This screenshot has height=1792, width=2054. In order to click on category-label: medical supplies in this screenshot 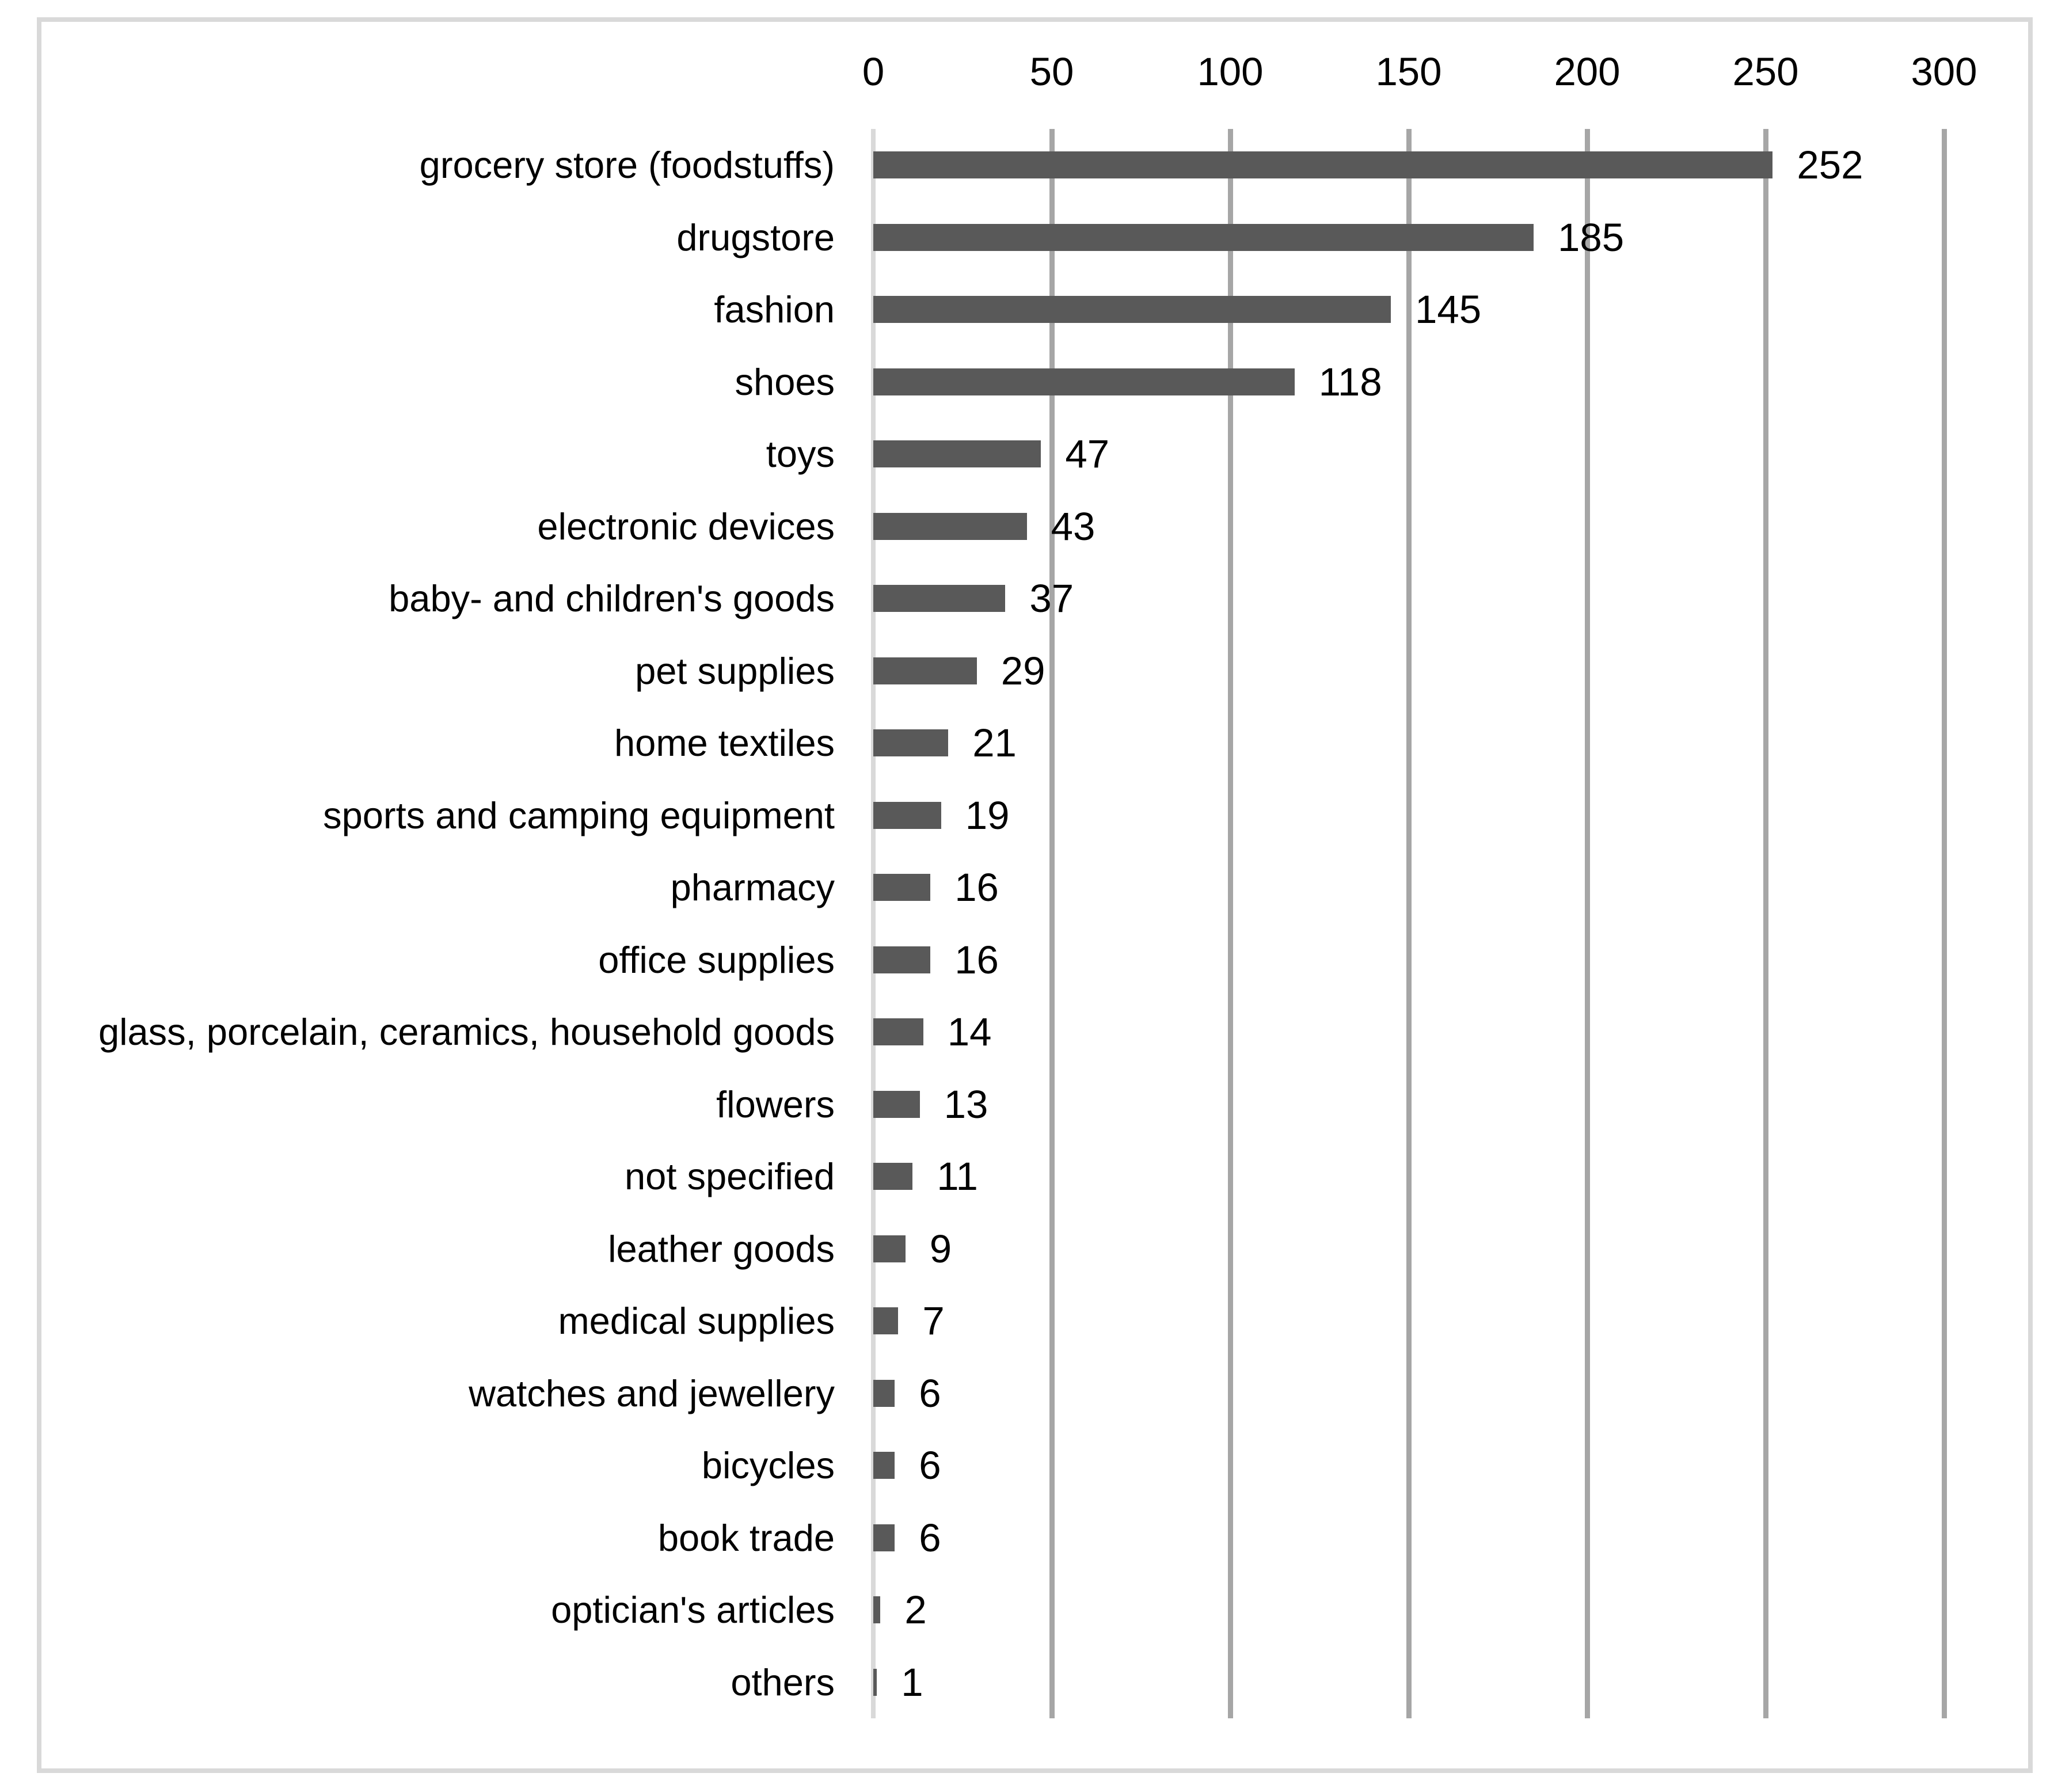, I will do `click(696, 1321)`.